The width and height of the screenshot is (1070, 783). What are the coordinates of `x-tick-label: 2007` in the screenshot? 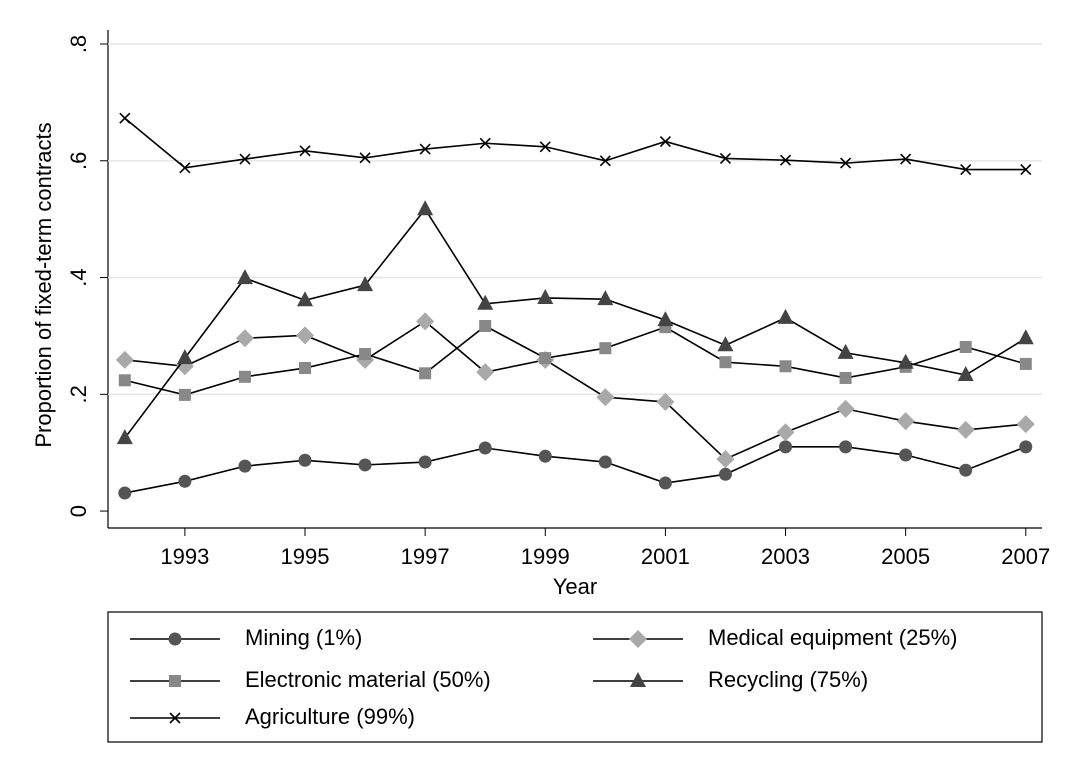 It's located at (1025, 556).